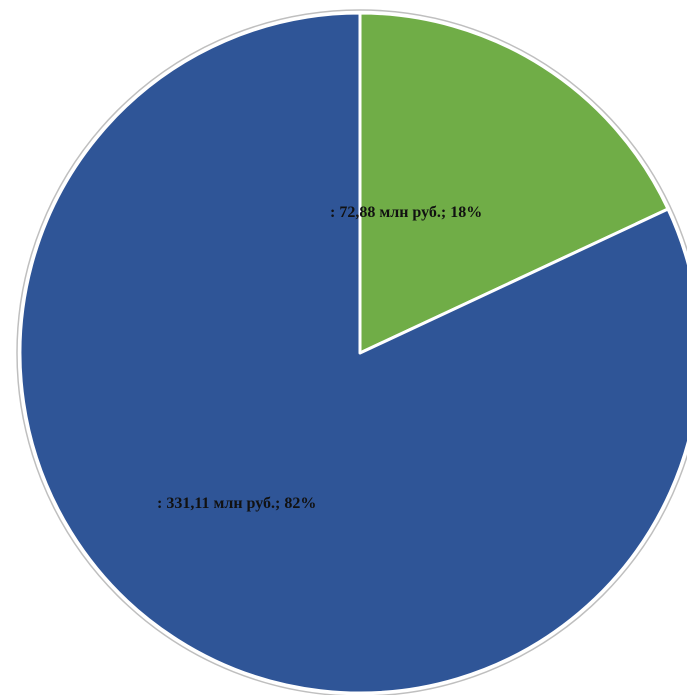  I want to click on slice-label-blue: : 331,11 млн руб.; 82%, so click(236, 503).